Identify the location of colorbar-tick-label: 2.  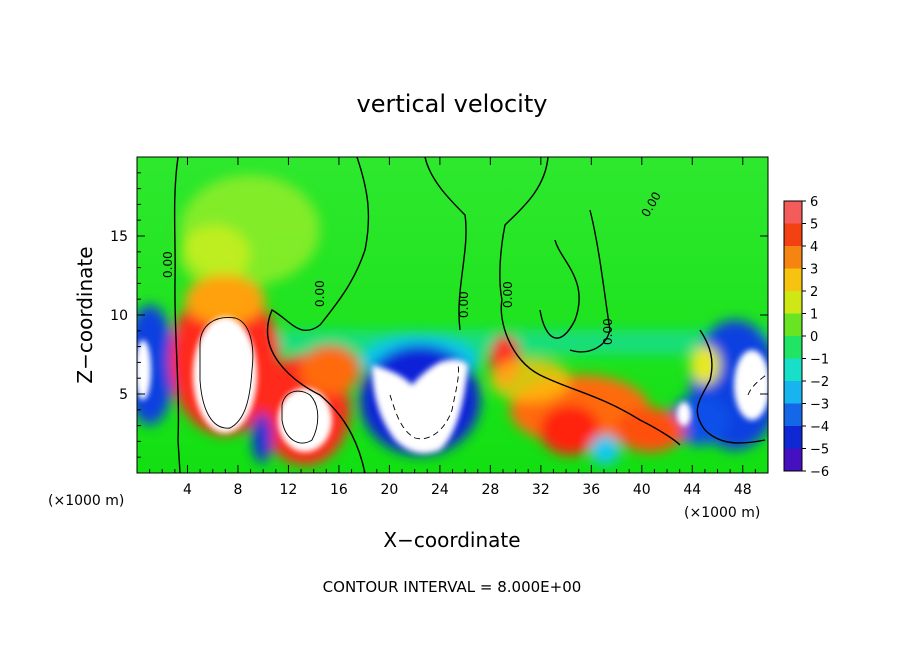
(814, 292).